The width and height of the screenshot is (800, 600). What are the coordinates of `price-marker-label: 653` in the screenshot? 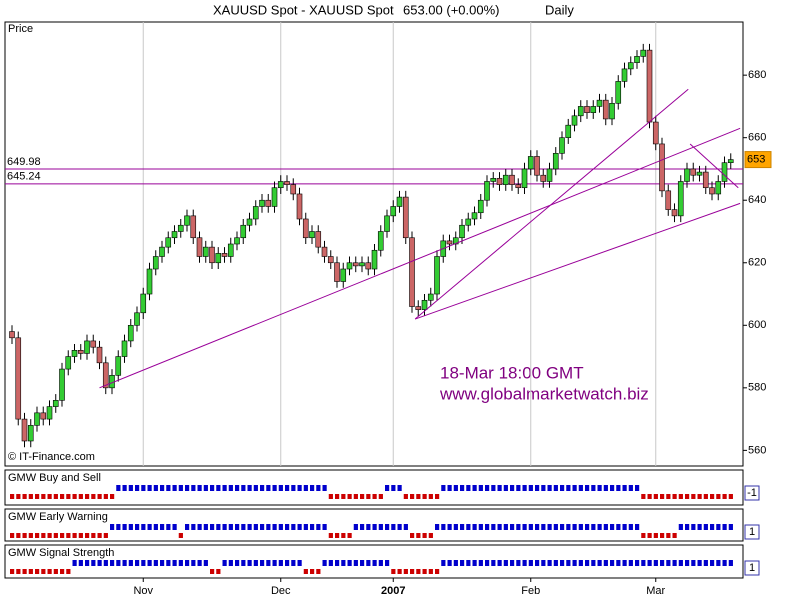 It's located at (756, 159).